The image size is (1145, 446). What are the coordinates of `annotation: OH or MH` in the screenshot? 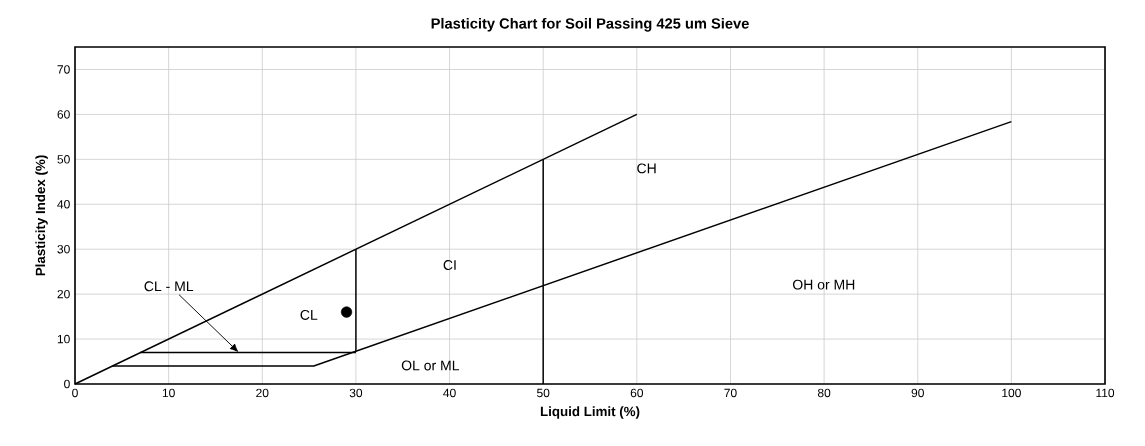 It's located at (823, 284).